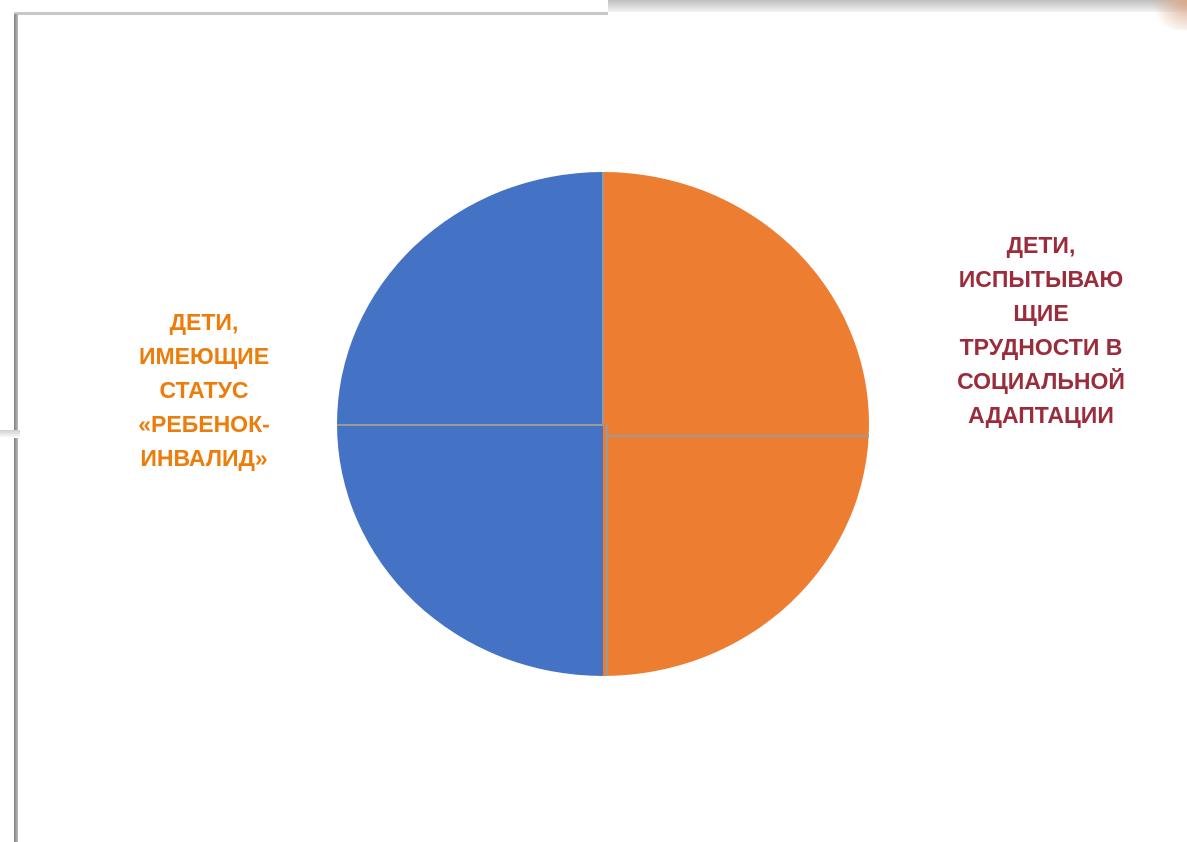  I want to click on pie-slice-0-a, so click(736, 298).